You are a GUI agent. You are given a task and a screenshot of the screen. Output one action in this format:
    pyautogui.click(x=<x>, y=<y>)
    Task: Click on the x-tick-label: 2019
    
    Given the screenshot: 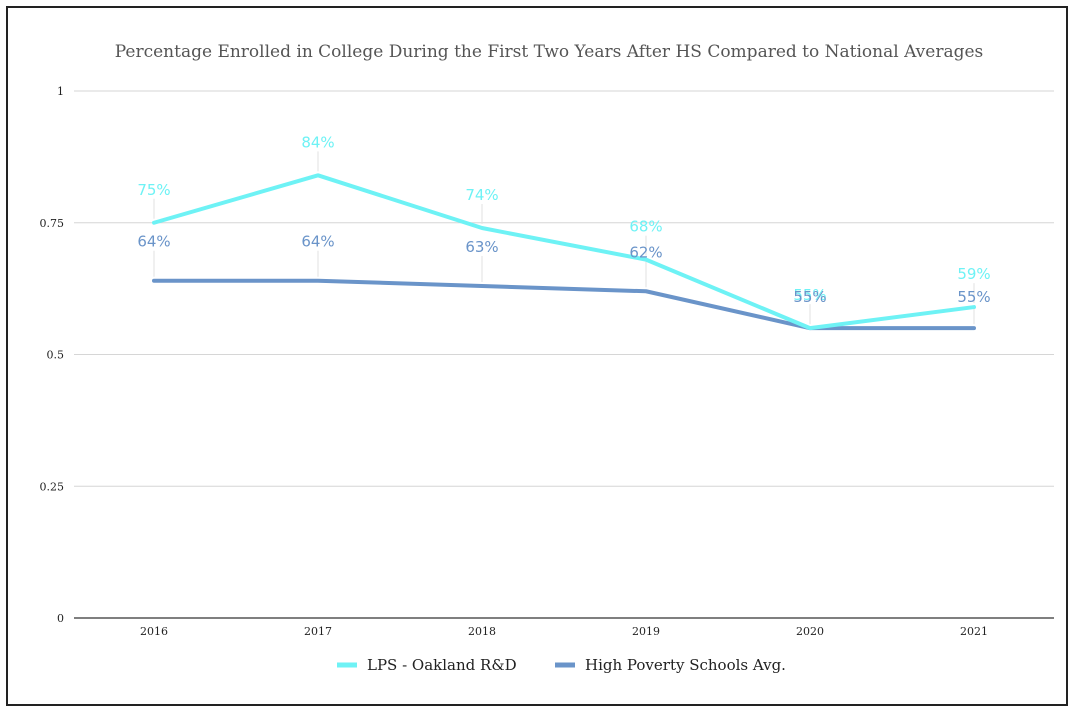 What is the action you would take?
    pyautogui.click(x=646, y=631)
    